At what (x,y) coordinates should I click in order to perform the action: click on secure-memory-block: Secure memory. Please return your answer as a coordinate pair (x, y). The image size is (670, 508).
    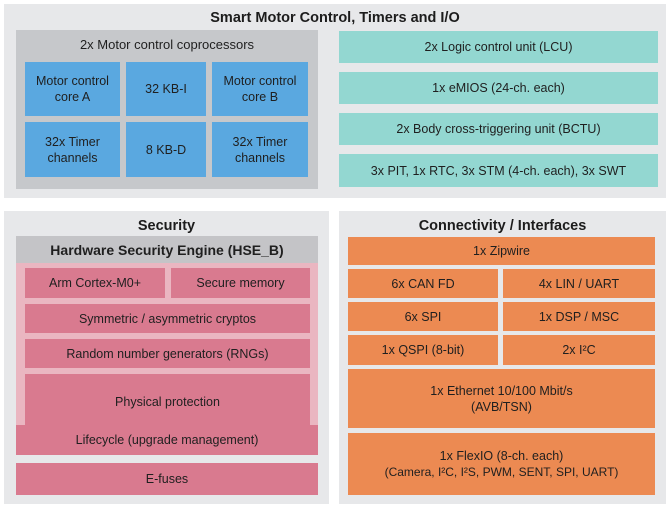
    Looking at the image, I should click on (240, 283).